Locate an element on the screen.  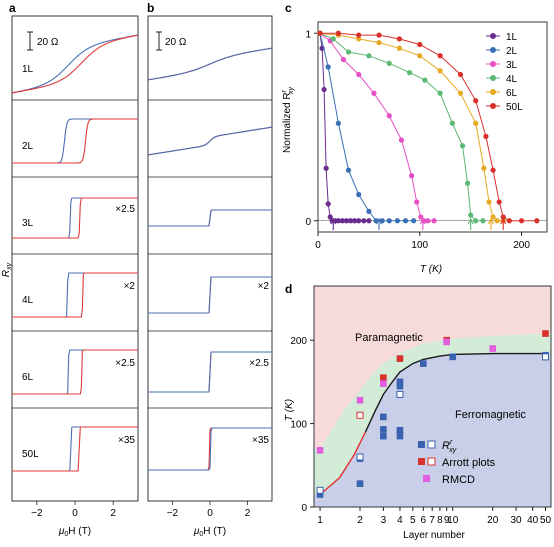
panel-label-d: d is located at coordinates (288, 289).